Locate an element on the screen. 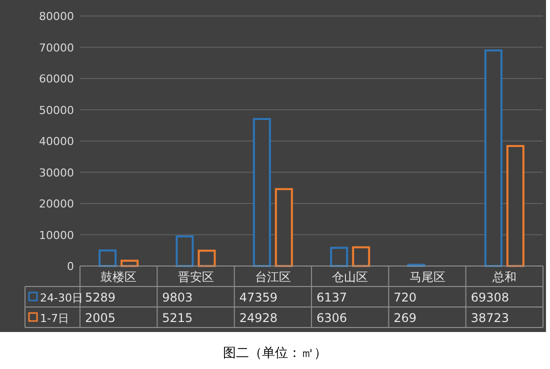 This screenshot has height=369, width=550. data-label: 6306 is located at coordinates (332, 318).